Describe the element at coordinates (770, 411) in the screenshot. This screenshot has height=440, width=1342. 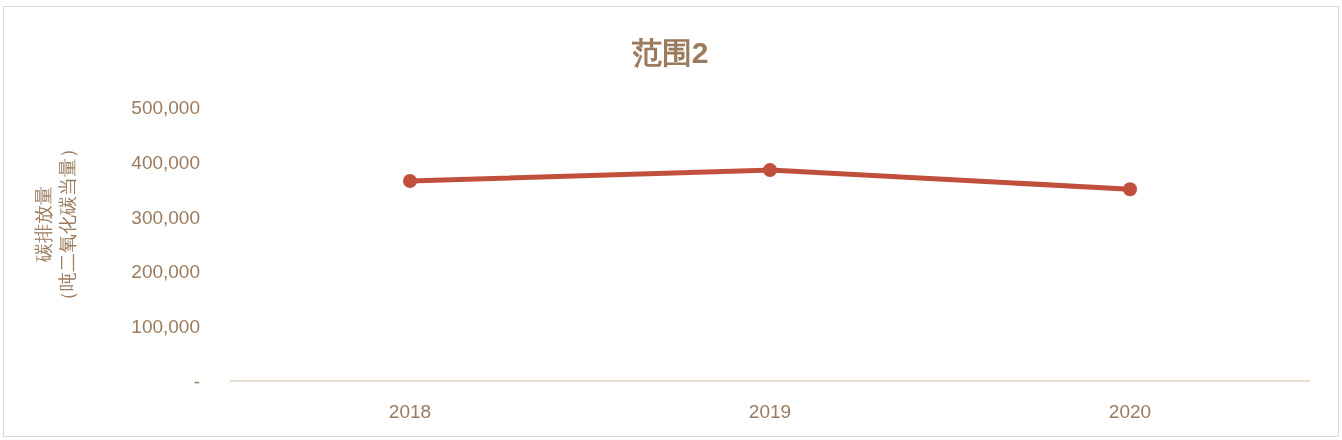
I see `x-tick-label: 2019` at that location.